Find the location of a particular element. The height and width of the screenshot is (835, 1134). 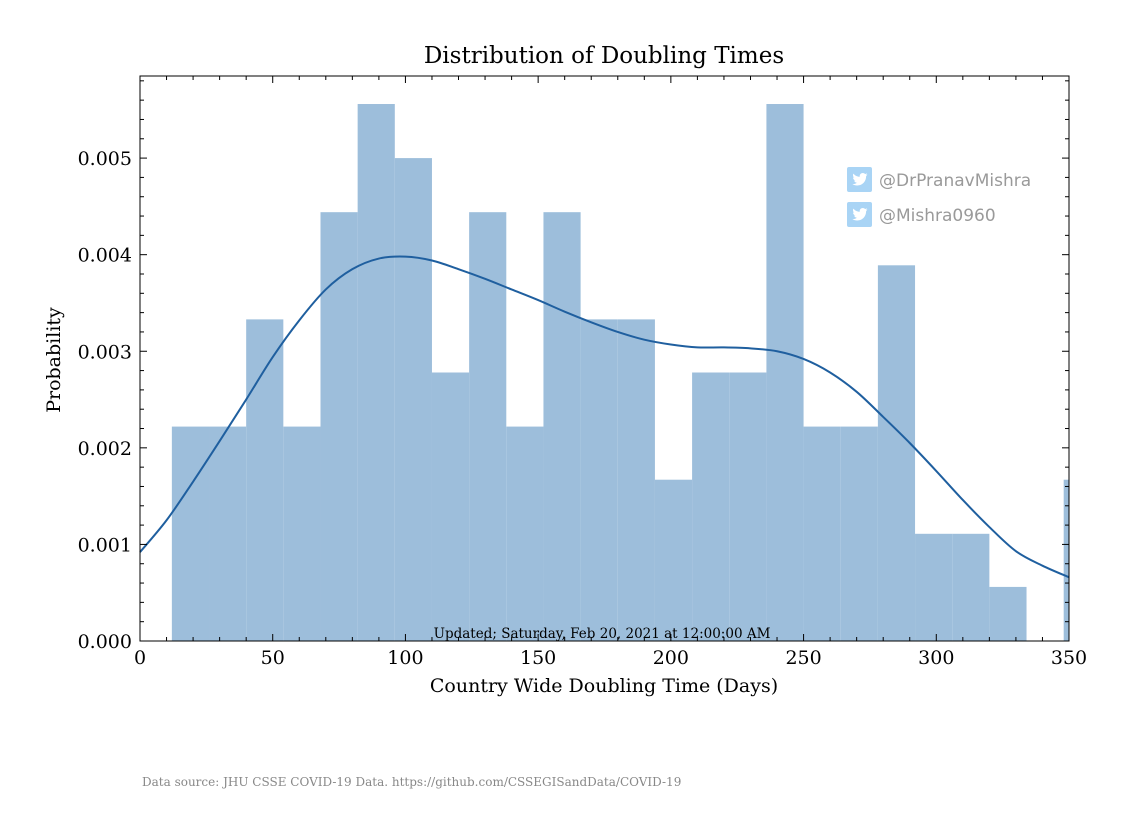

x-axis-label: Country Wide Doubling Time (Days) is located at coordinates (604, 686).